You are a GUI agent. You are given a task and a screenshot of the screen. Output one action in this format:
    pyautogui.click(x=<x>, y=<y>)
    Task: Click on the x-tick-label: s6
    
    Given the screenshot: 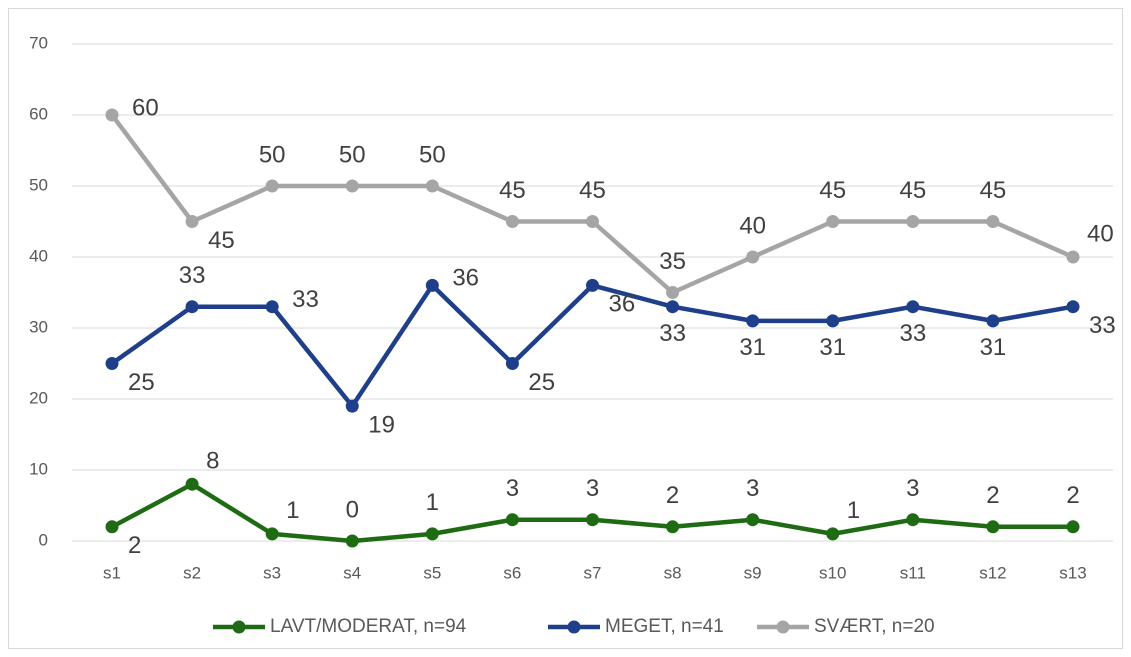 What is the action you would take?
    pyautogui.click(x=512, y=572)
    